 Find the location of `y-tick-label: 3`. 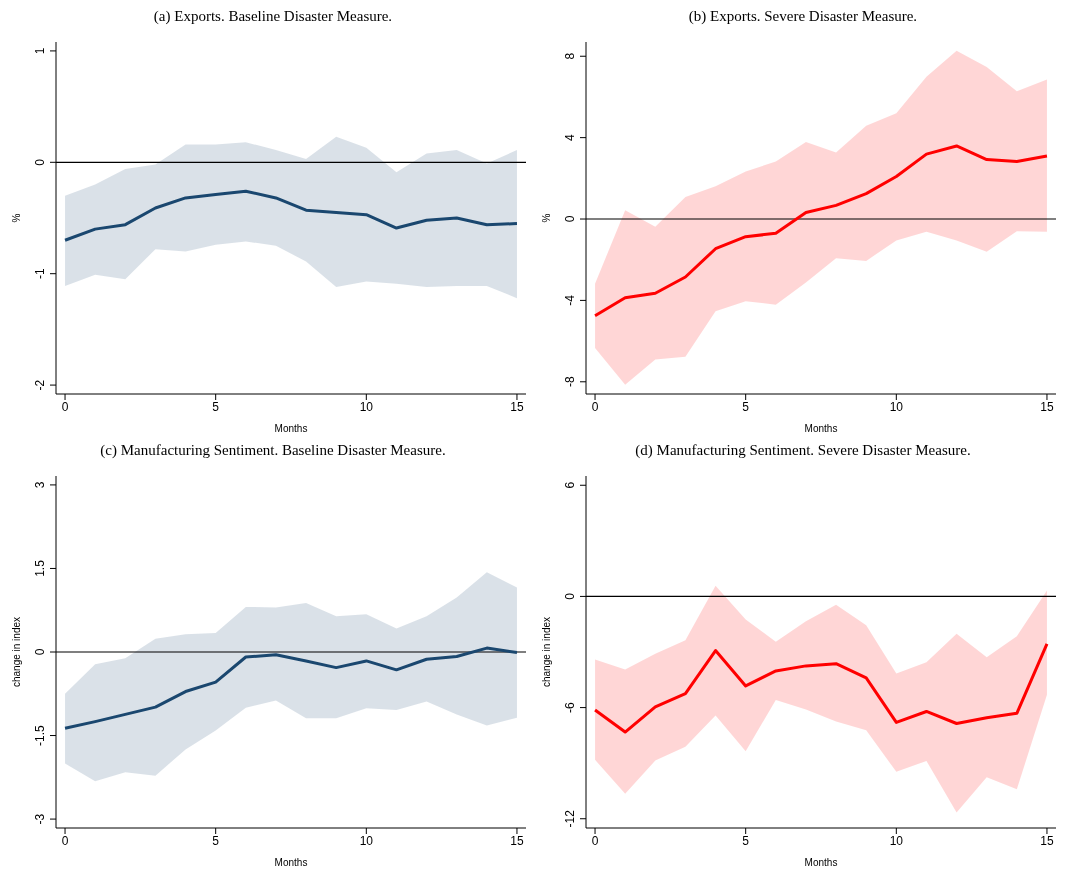

y-tick-label: 3 is located at coordinates (40, 485).